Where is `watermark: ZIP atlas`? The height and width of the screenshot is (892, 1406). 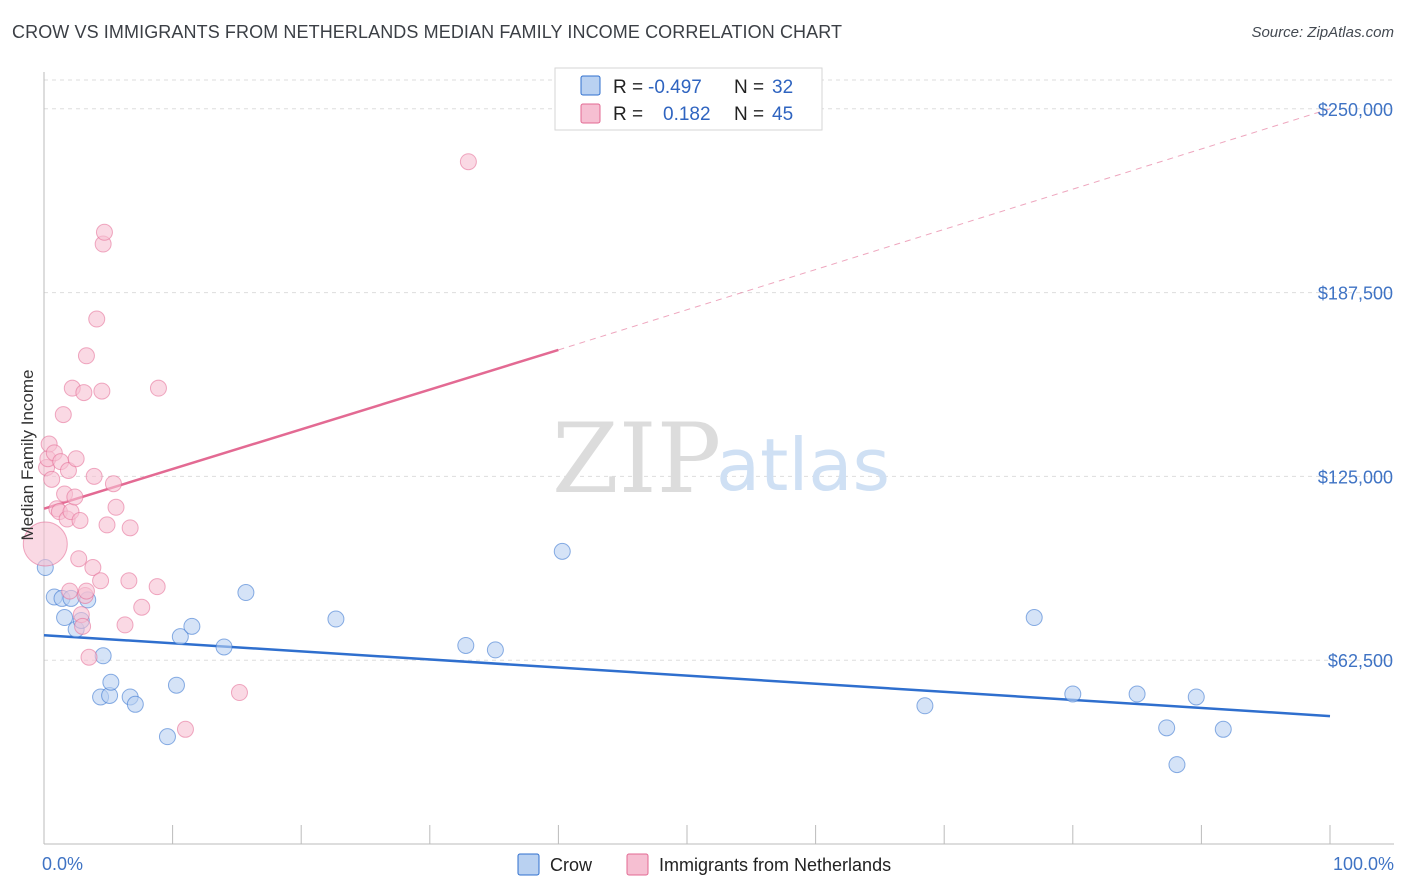 watermark: ZIP atlas is located at coordinates (721, 459).